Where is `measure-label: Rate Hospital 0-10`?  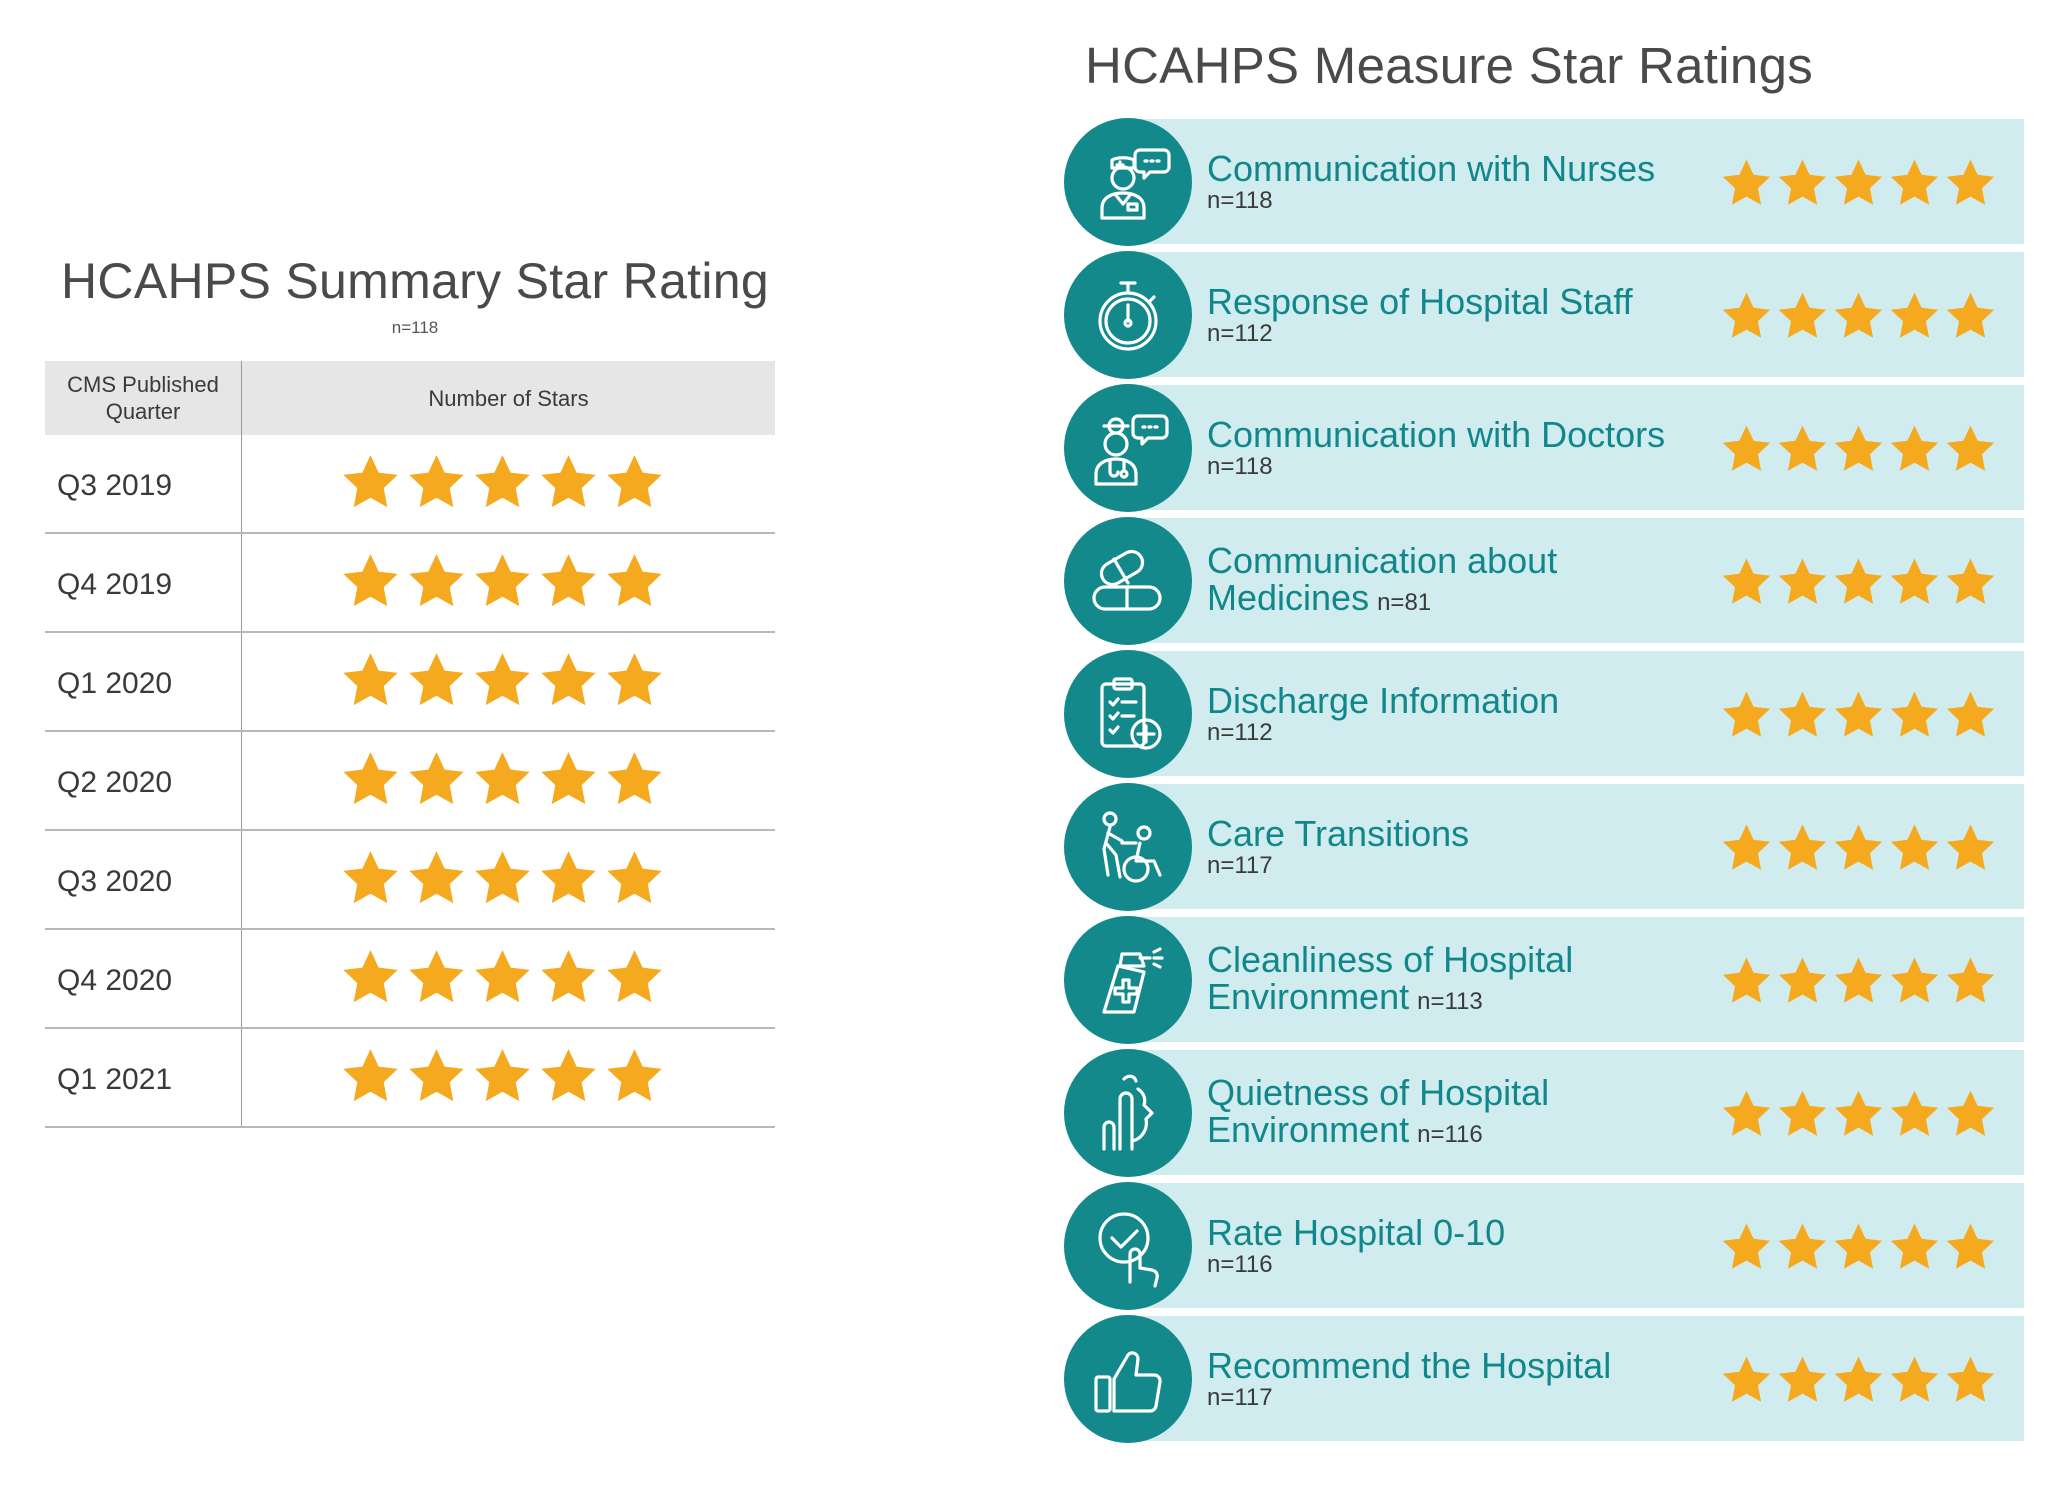
measure-label: Rate Hospital 0-10 is located at coordinates (1467, 1232).